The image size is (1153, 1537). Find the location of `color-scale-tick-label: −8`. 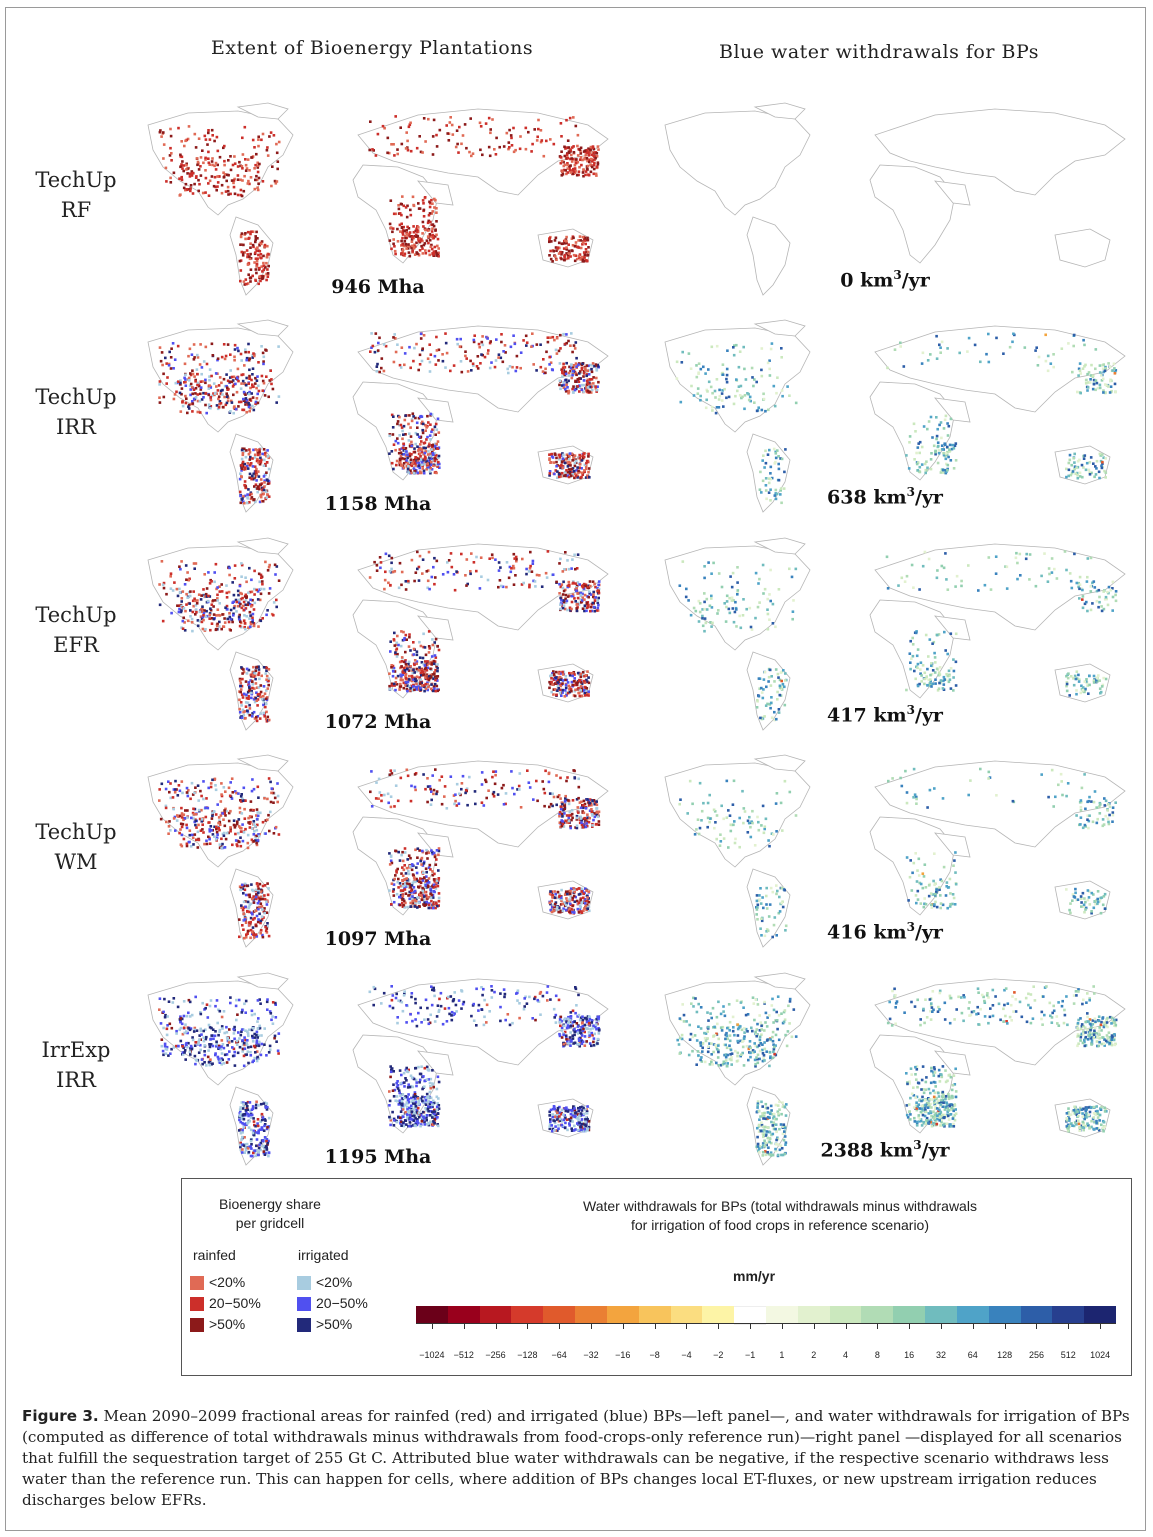

color-scale-tick-label: −8 is located at coordinates (654, 1355).